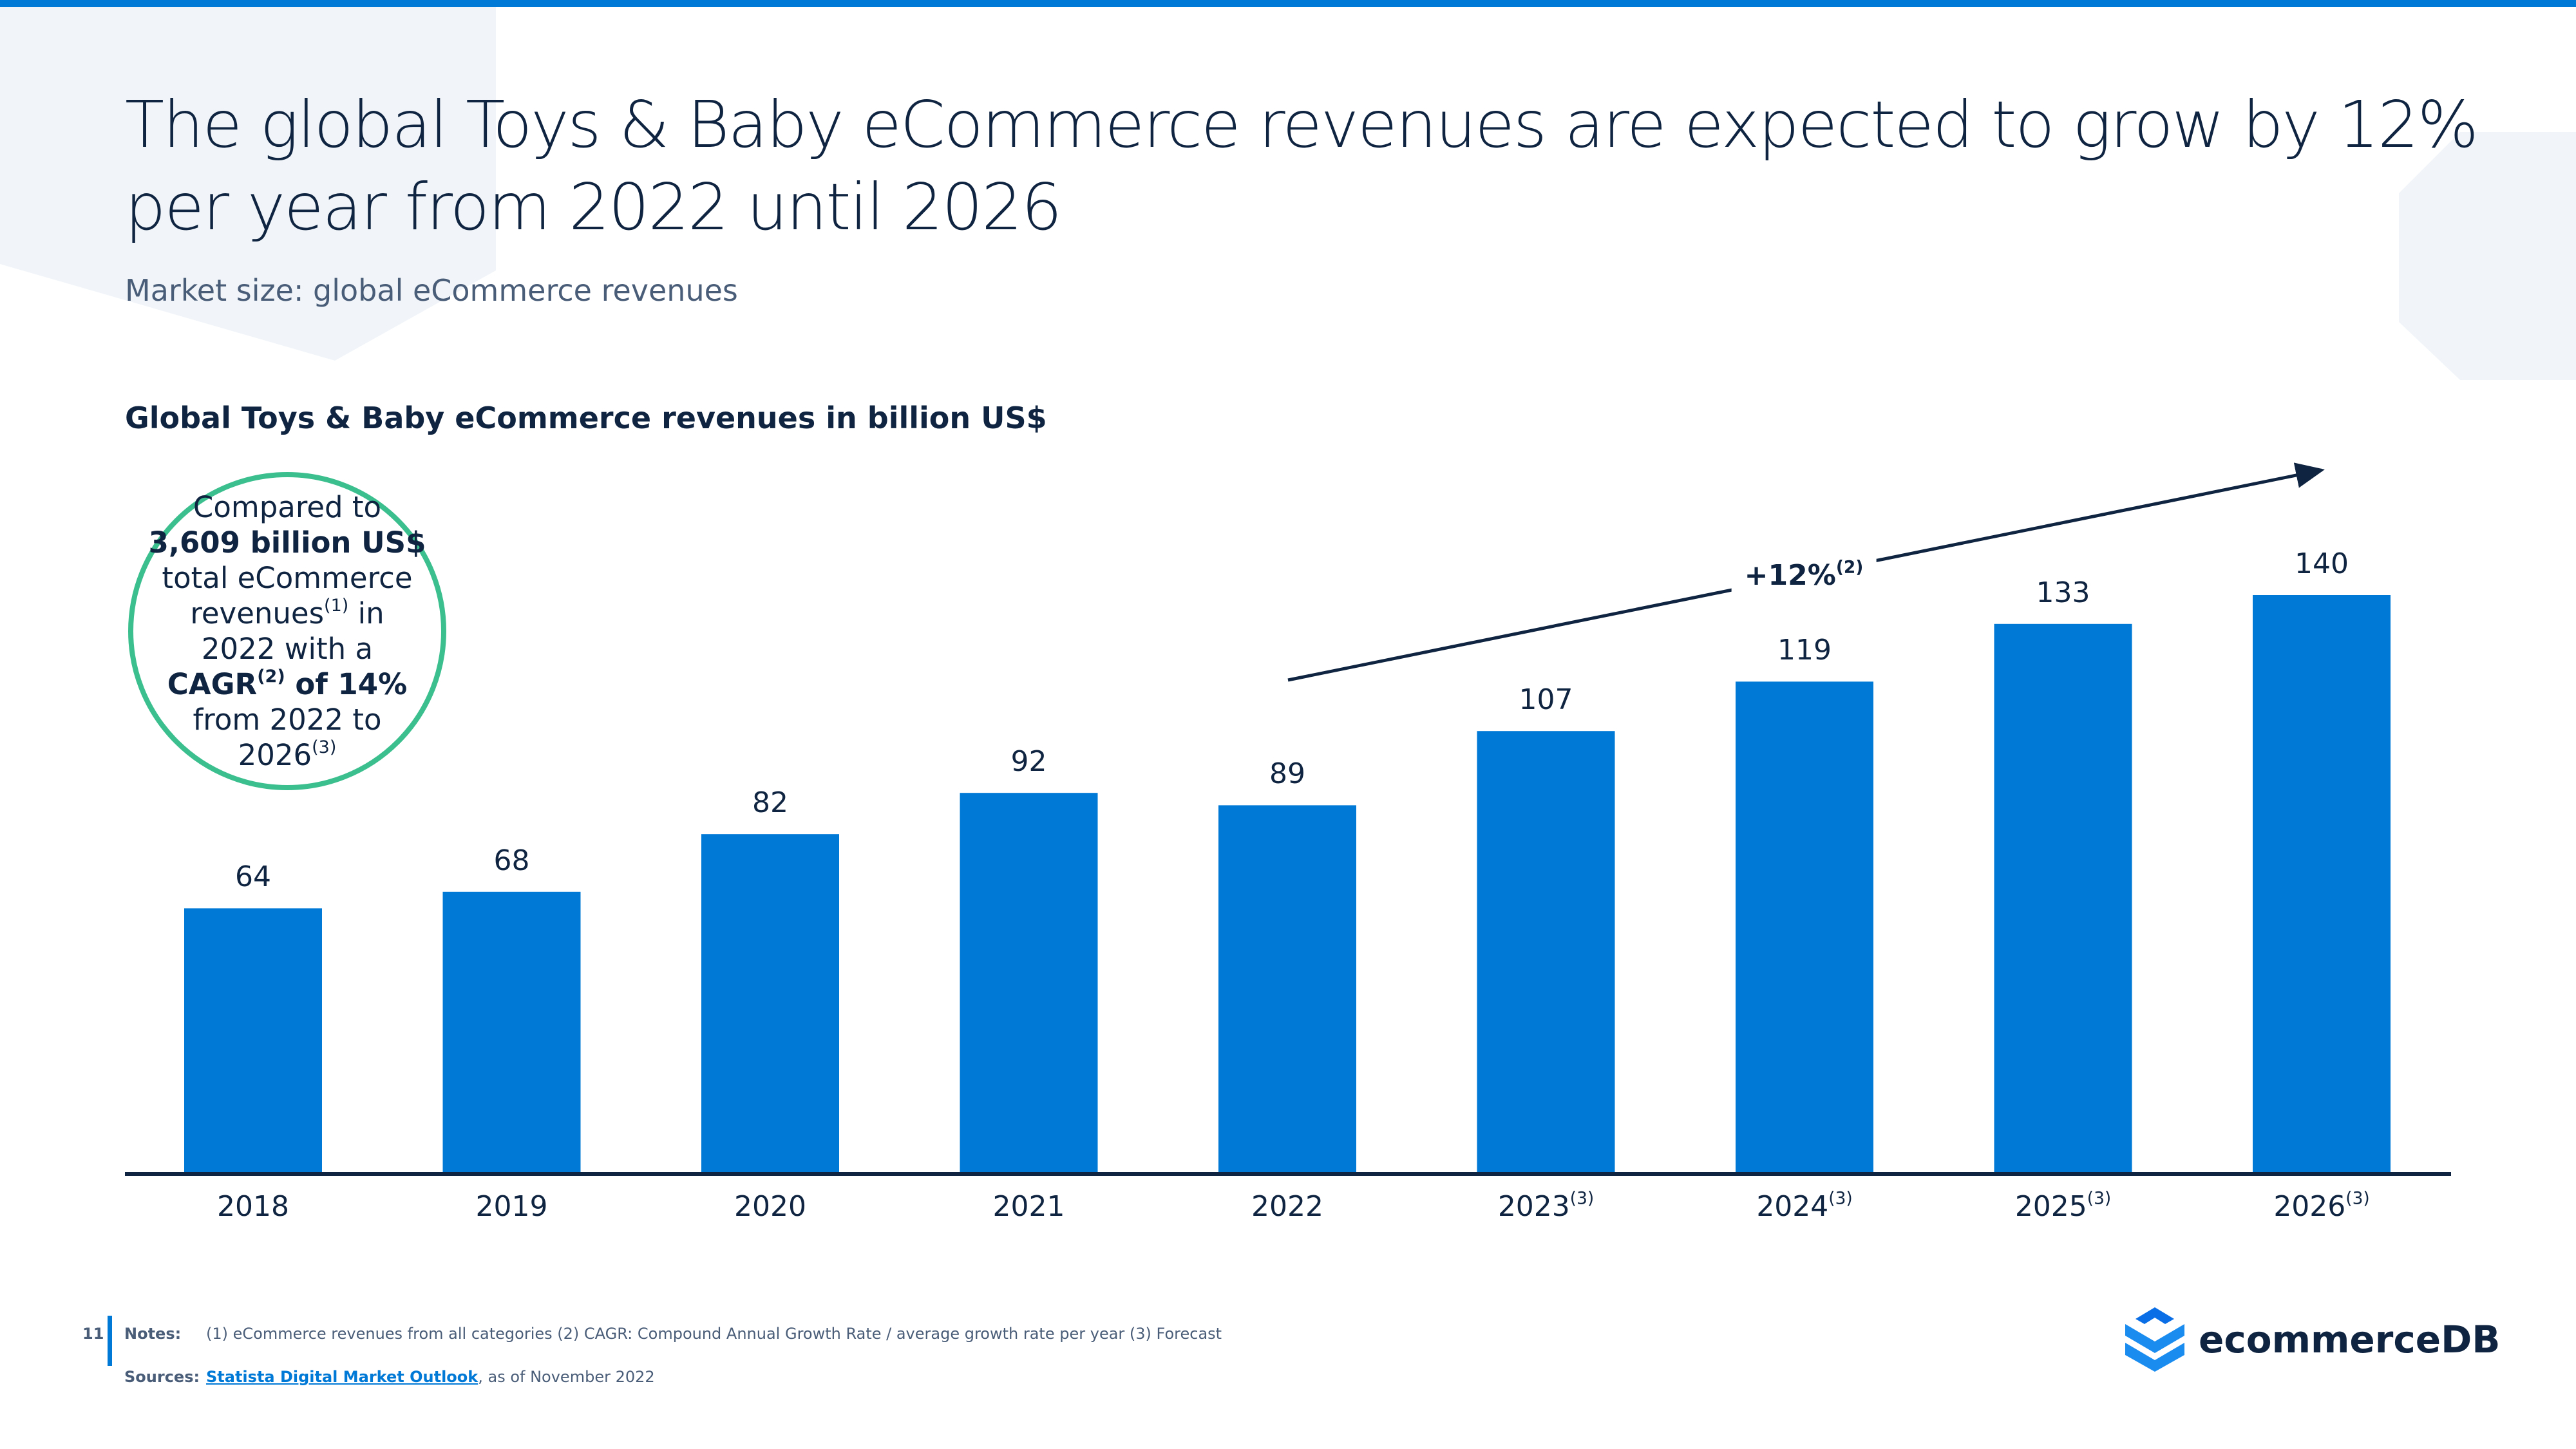 The height and width of the screenshot is (1449, 2576). I want to click on source-link: Statista Digital Market Outlook, so click(342, 1377).